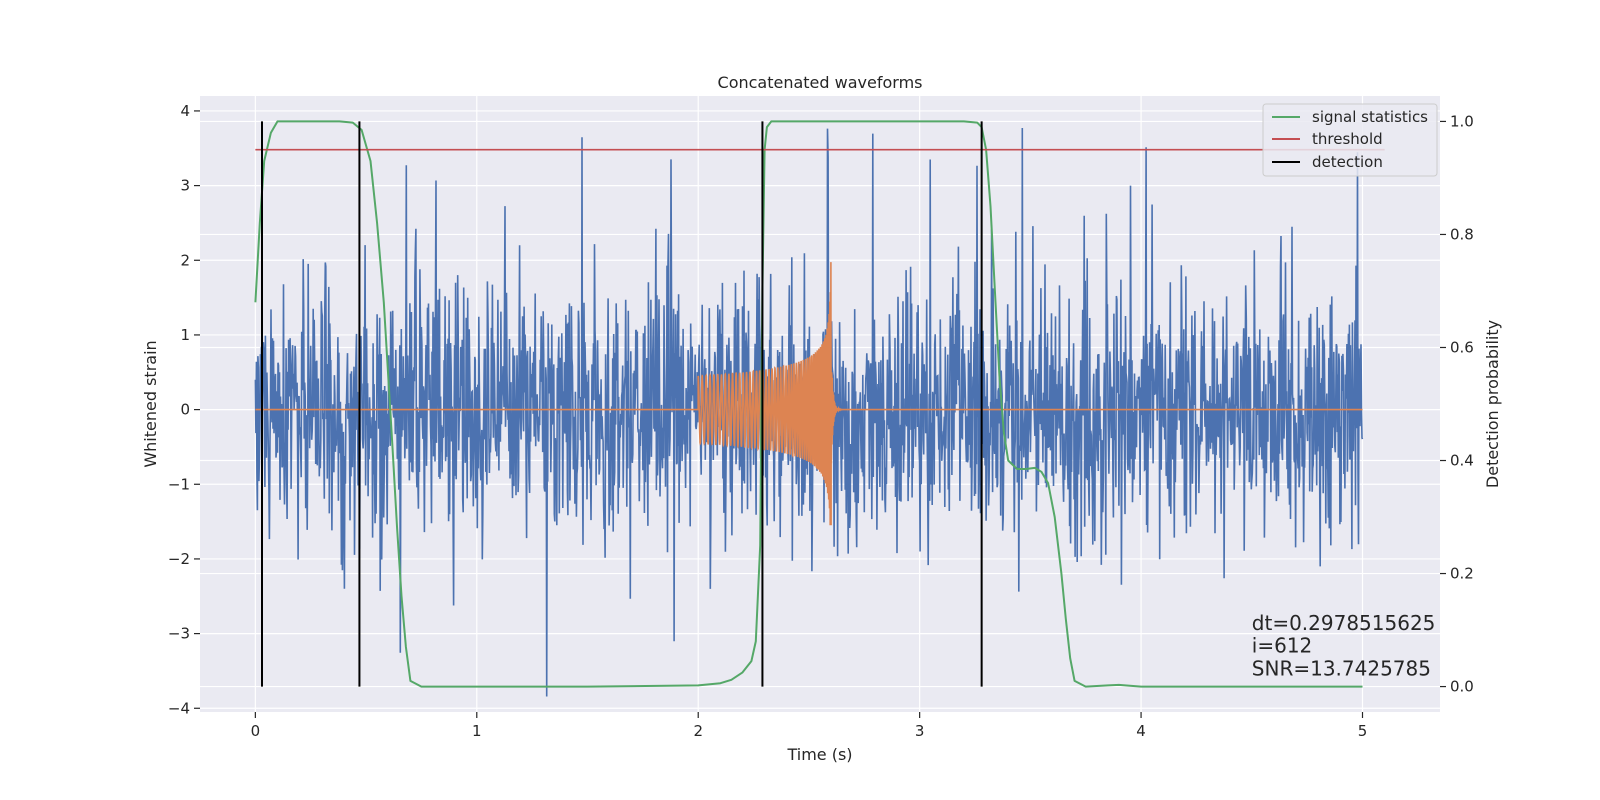  I want to click on annotation-0: dt=0.2978515625, so click(1344, 623).